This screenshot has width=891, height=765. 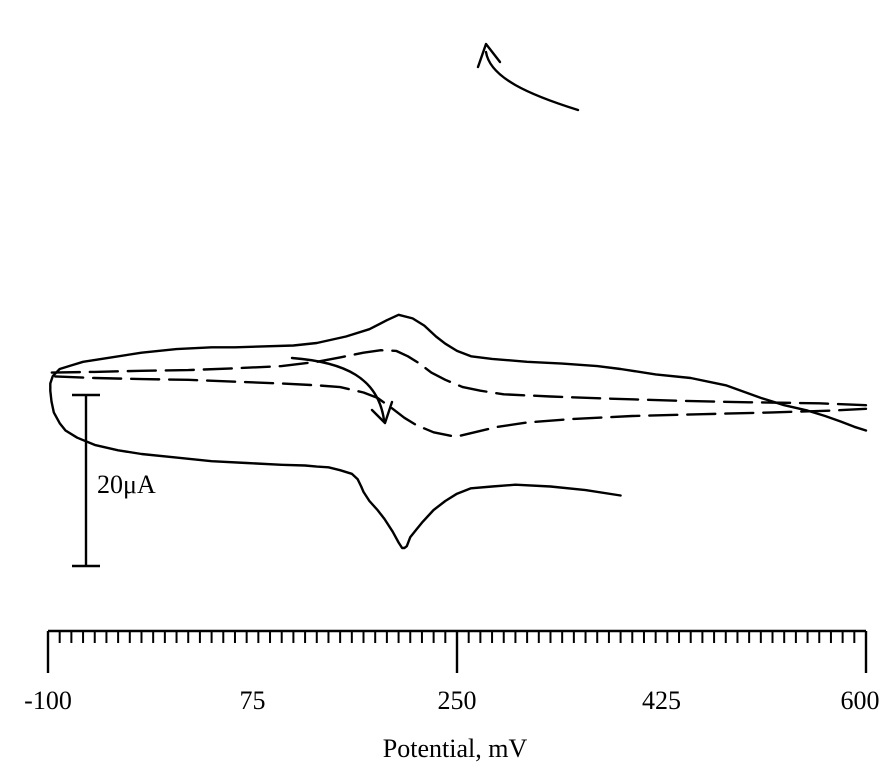 I want to click on forward-scan-arrow-head, so click(x=382, y=412).